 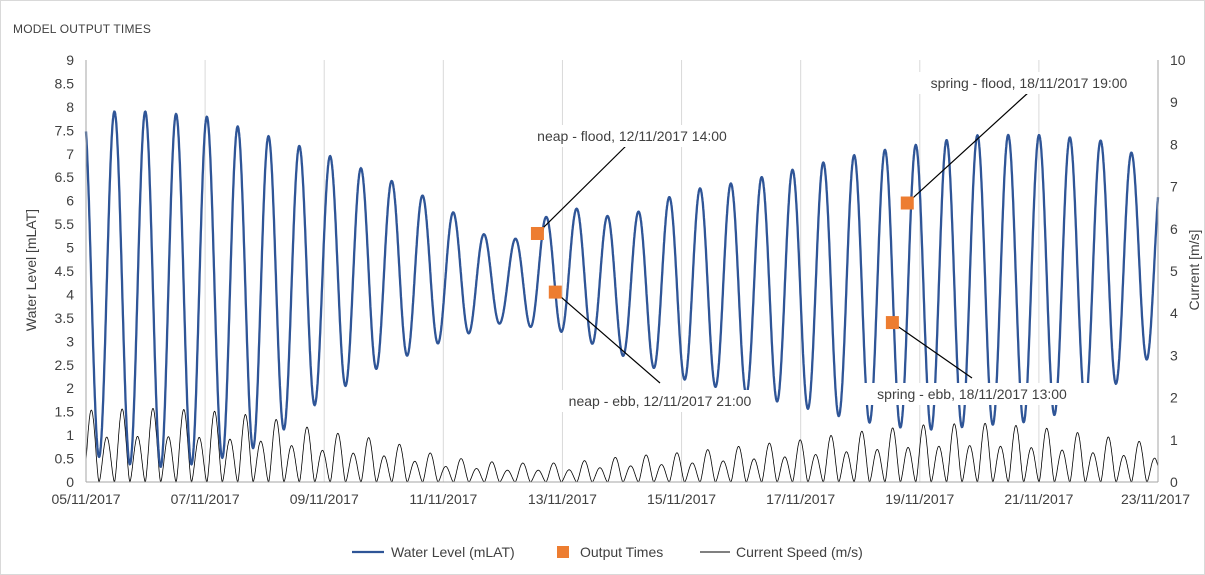 What do you see at coordinates (443, 499) in the screenshot?
I see `x-tick-label: 11/11/2017` at bounding box center [443, 499].